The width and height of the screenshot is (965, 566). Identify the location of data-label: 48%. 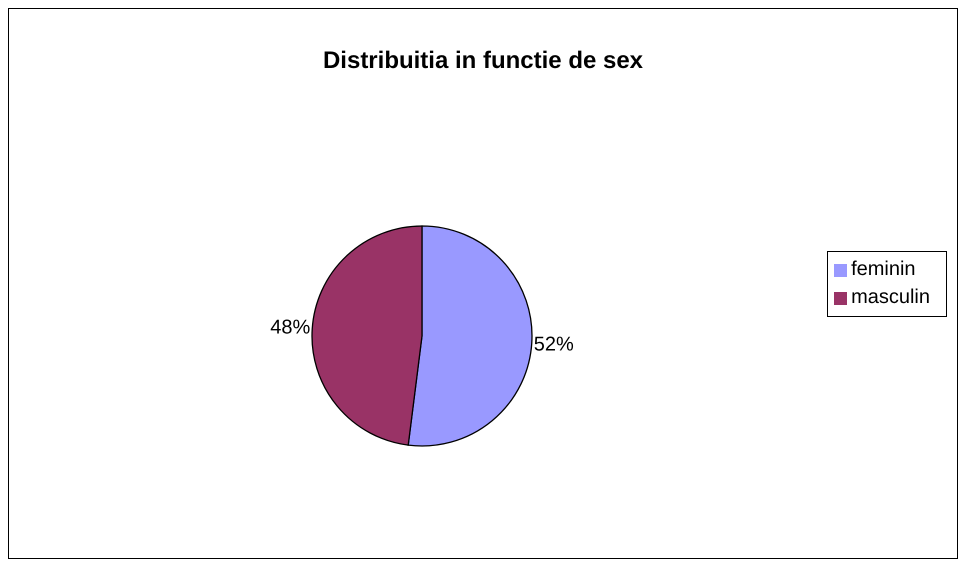
(290, 327).